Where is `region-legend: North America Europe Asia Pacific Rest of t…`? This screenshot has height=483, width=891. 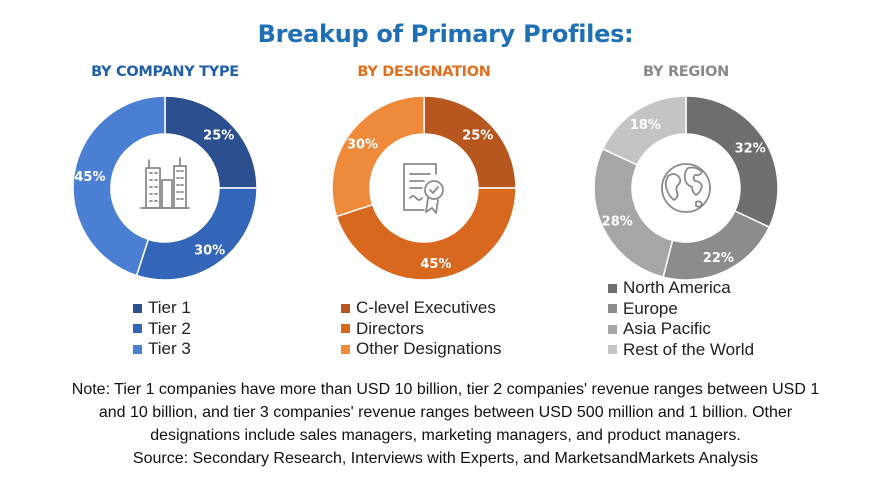
region-legend: North America Europe Asia Pacific Rest of t… is located at coordinates (681, 319).